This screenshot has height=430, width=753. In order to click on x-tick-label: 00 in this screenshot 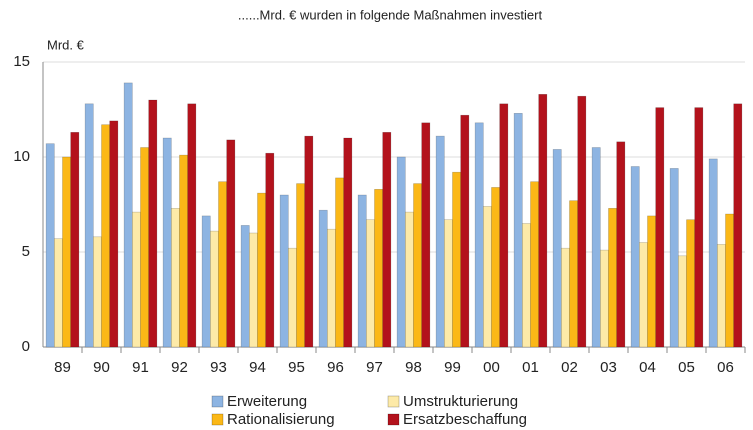, I will do `click(491, 367)`.